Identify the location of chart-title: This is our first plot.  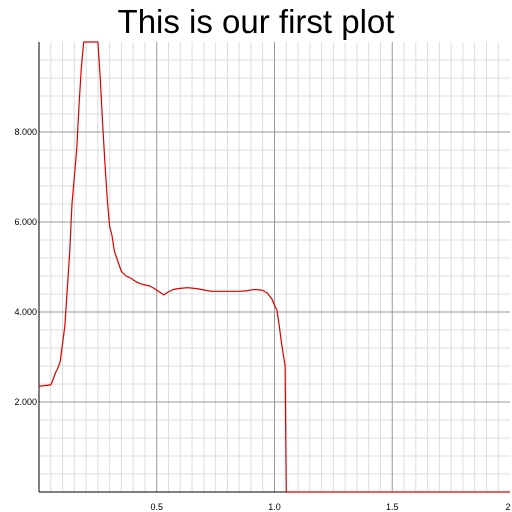
(256, 21).